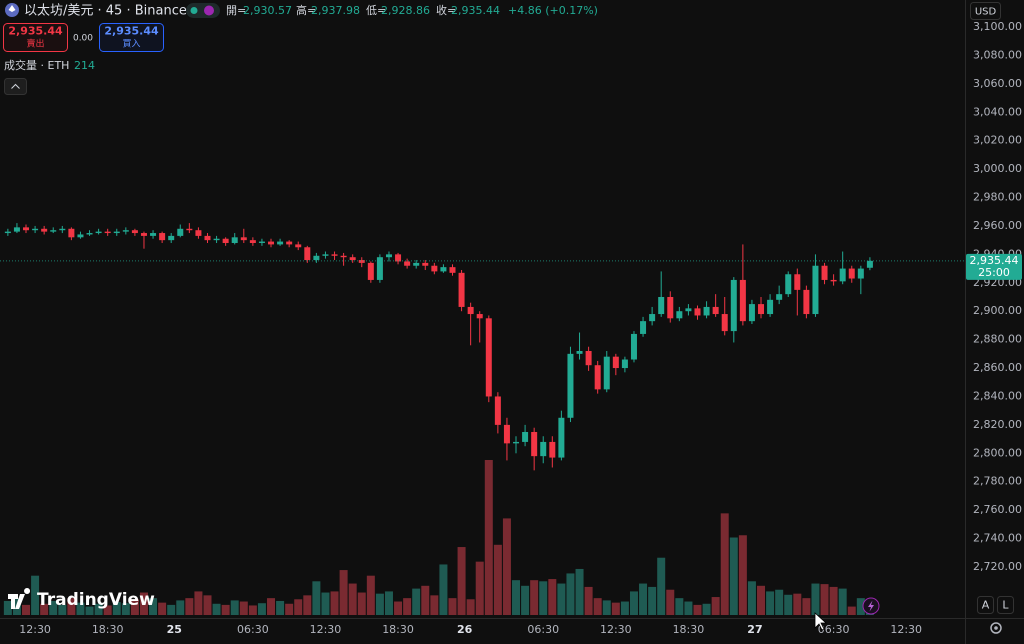  I want to click on data-icon, so click(209, 10).